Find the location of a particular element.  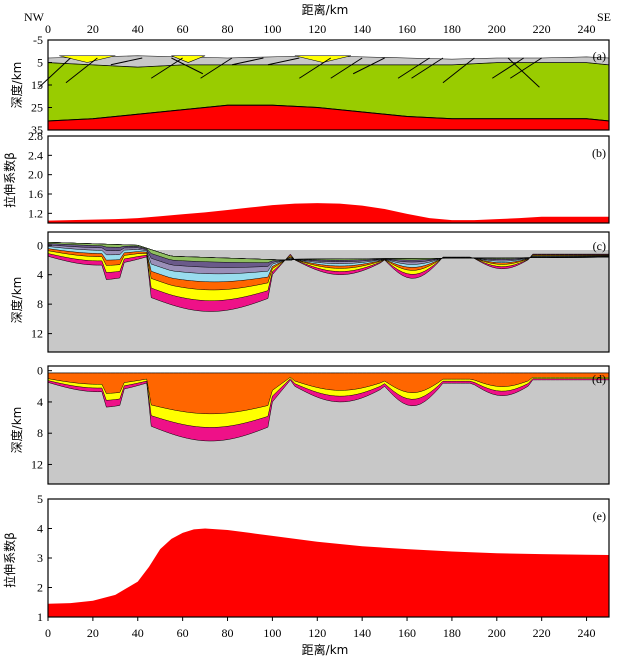

top-axis-title: 距离/km is located at coordinates (325, 9).